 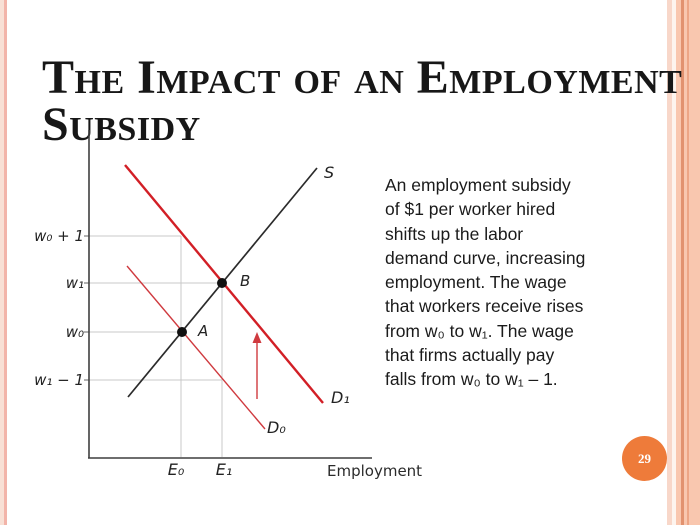 What do you see at coordinates (74, 283) in the screenshot?
I see `y-label-w1: w₁` at bounding box center [74, 283].